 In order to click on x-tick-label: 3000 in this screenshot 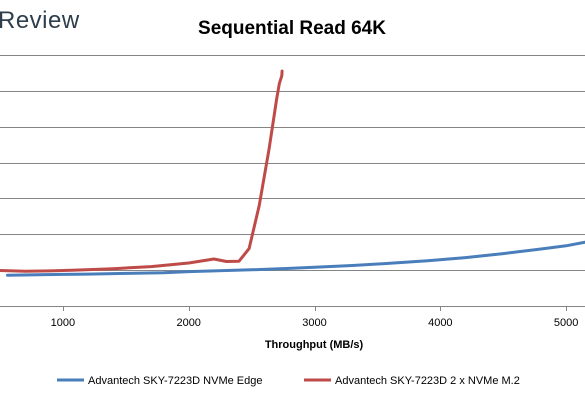, I will do `click(314, 323)`.